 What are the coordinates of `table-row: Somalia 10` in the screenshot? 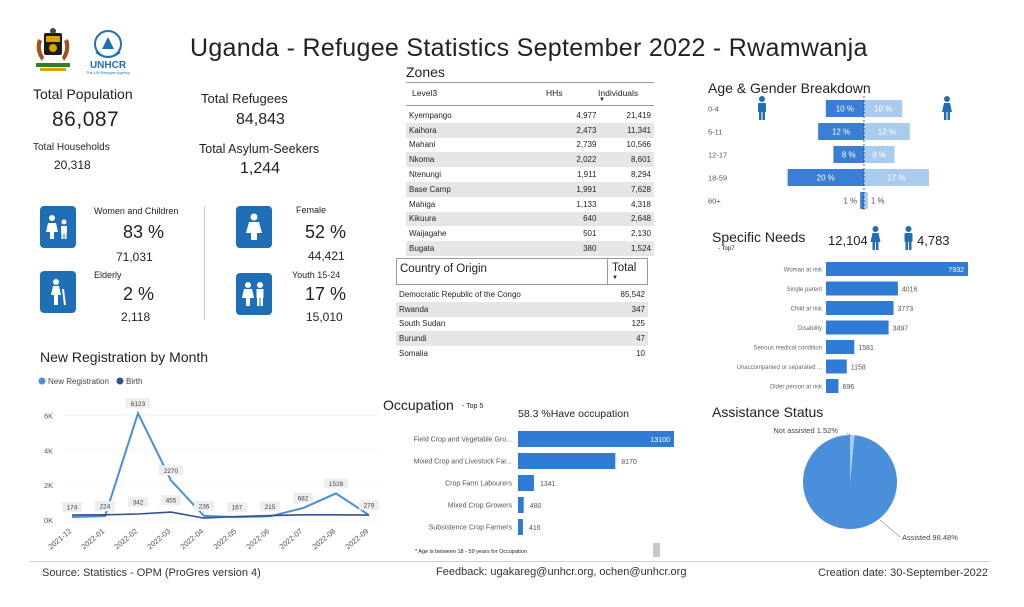 It's located at (522, 353).